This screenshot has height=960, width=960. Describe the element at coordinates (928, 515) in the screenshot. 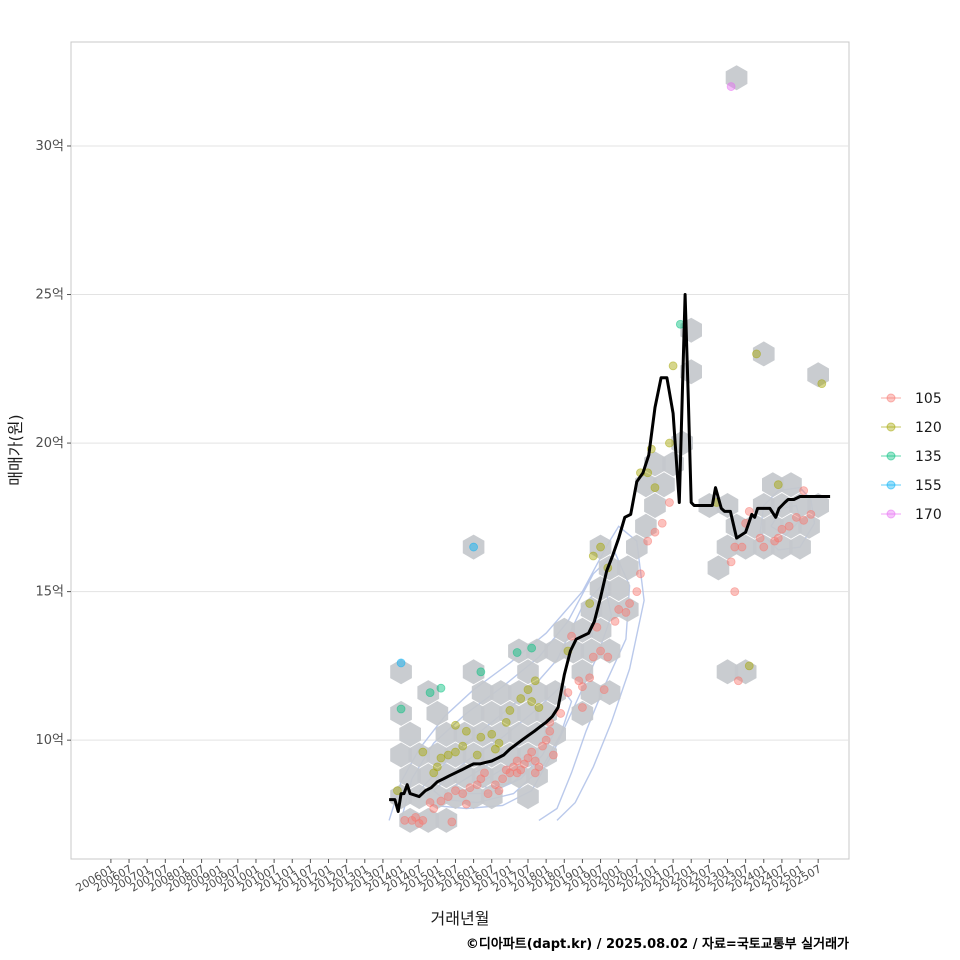

I see `legend-label: 170` at that location.